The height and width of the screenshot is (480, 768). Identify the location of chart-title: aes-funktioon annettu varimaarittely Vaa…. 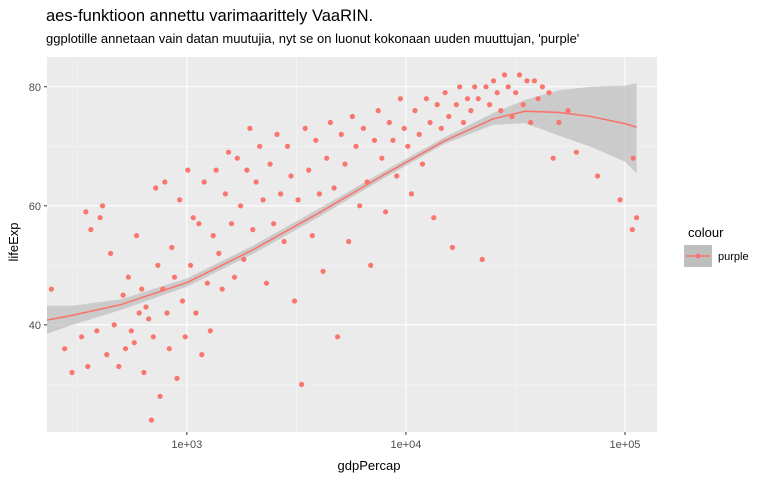
(210, 16).